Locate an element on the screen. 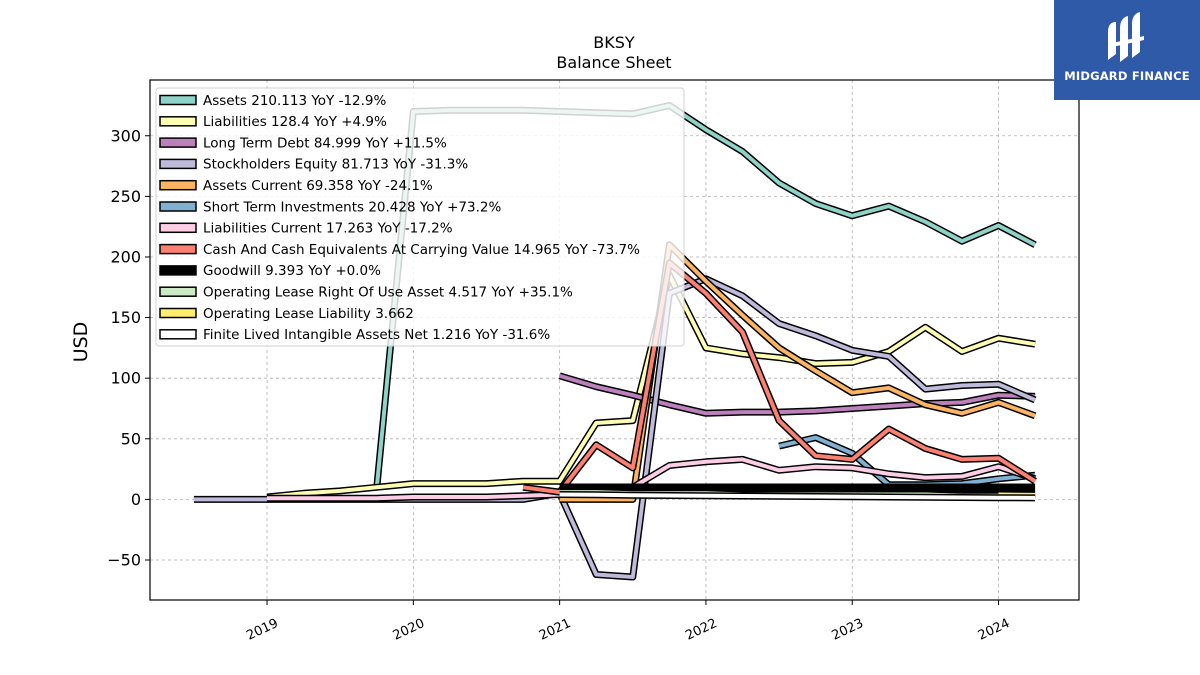 This screenshot has height=675, width=1200. series-long-term-debt is located at coordinates (797, 394).